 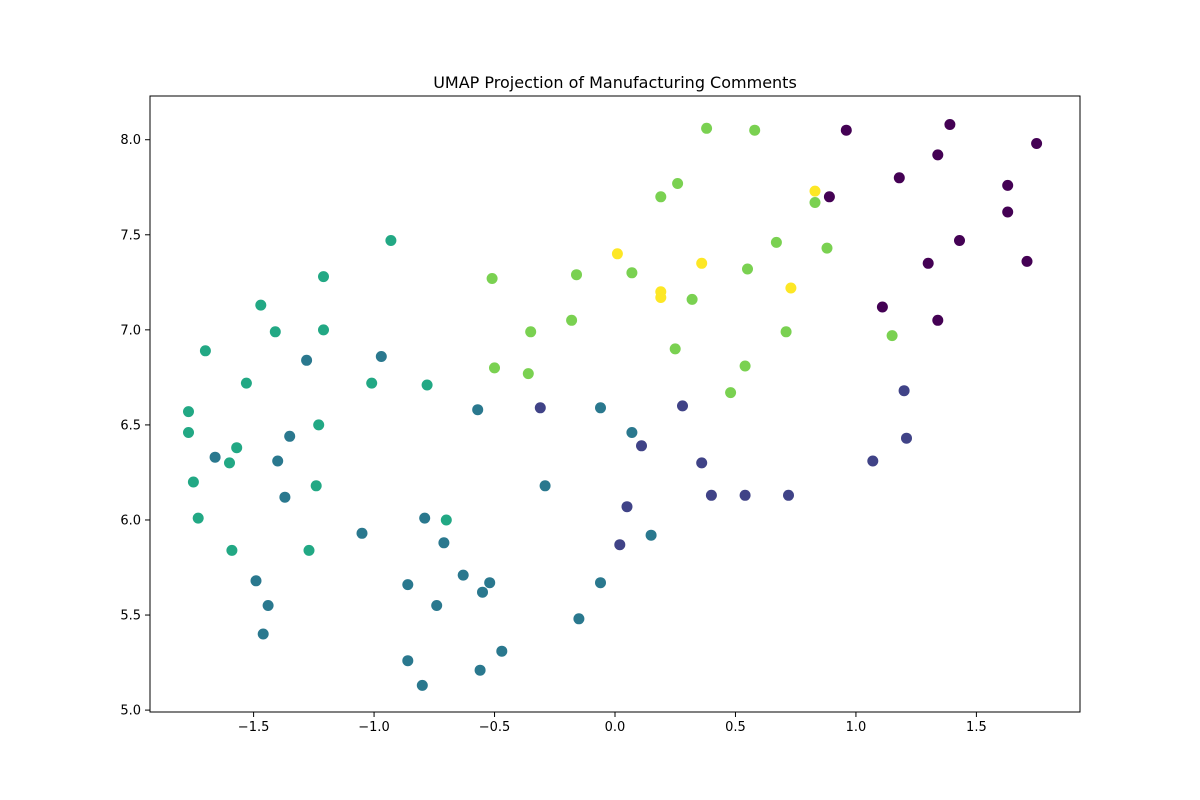 What do you see at coordinates (735, 727) in the screenshot?
I see `x-tick-label: 0.5` at bounding box center [735, 727].